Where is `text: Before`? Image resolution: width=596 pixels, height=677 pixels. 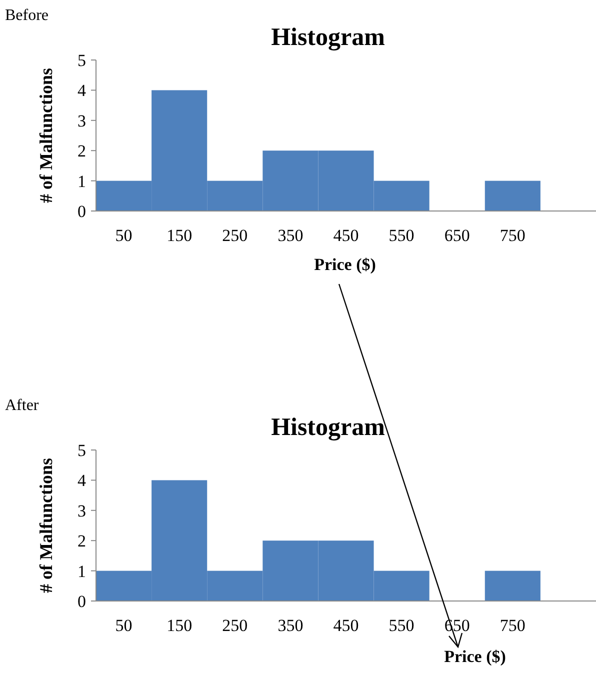
text: Before is located at coordinates (27, 15).